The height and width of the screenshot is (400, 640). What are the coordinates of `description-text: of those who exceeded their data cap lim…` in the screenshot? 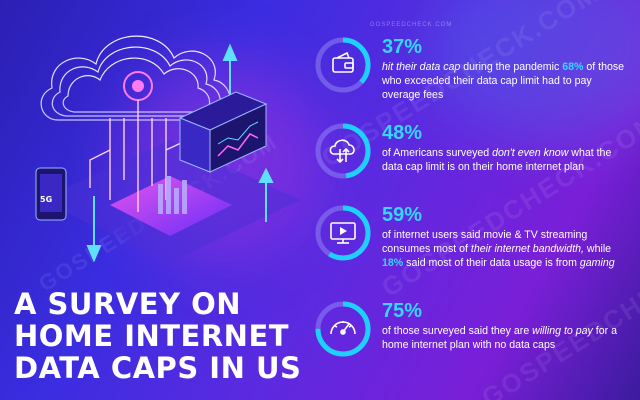 It's located at (503, 81).